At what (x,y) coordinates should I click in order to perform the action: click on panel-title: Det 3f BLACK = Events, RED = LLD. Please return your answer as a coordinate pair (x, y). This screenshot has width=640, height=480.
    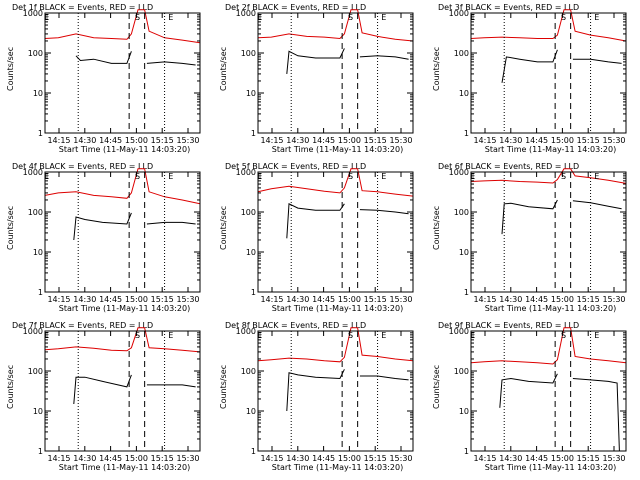
    Looking at the image, I should click on (508, 7).